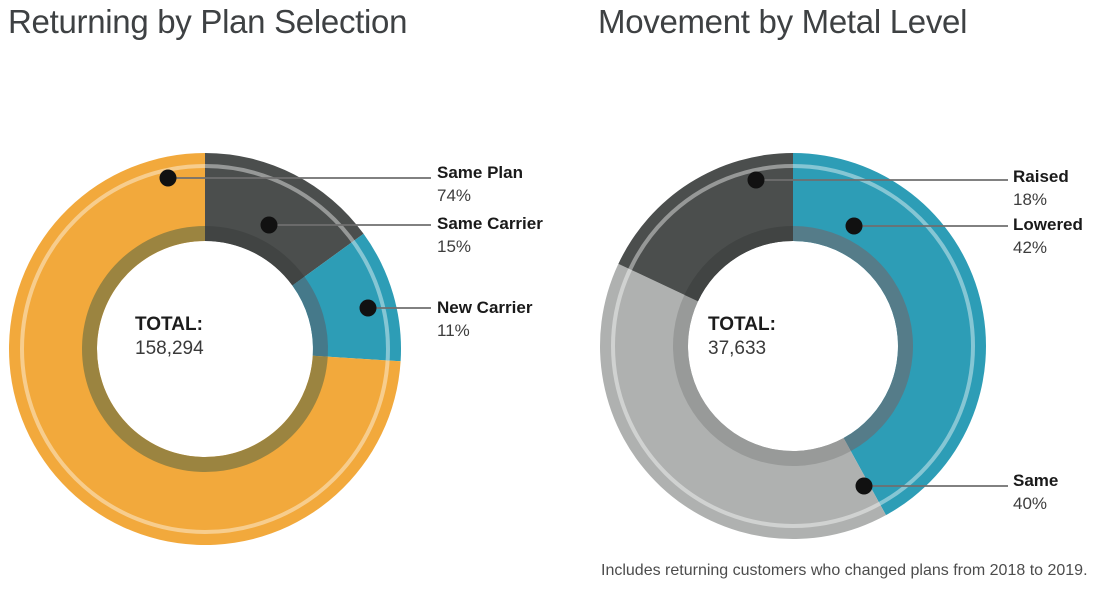 The width and height of the screenshot is (1095, 601). I want to click on chart-title-plan-selection: Returning by Plan Selection, so click(208, 21).